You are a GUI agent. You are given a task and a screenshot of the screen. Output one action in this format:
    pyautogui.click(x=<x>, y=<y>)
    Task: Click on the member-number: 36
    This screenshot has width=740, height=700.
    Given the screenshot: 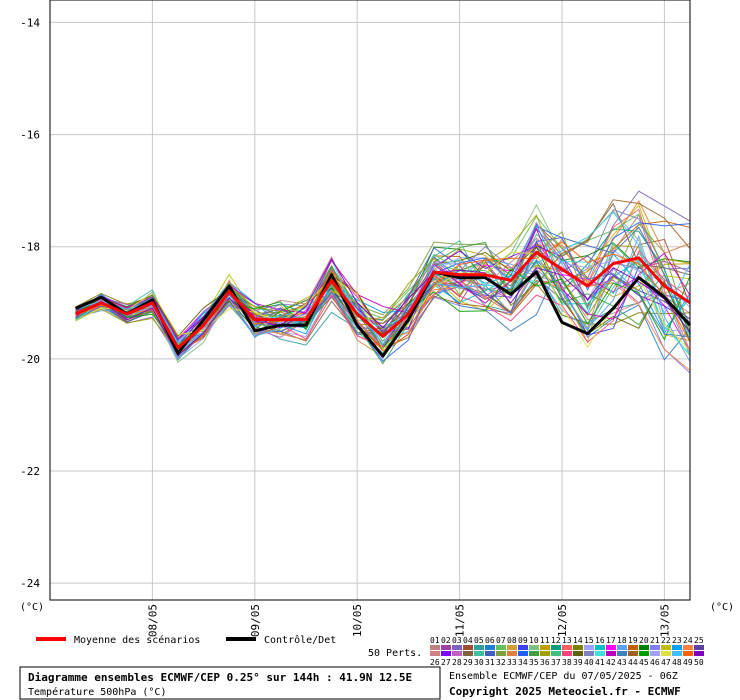 What is the action you would take?
    pyautogui.click(x=545, y=662)
    